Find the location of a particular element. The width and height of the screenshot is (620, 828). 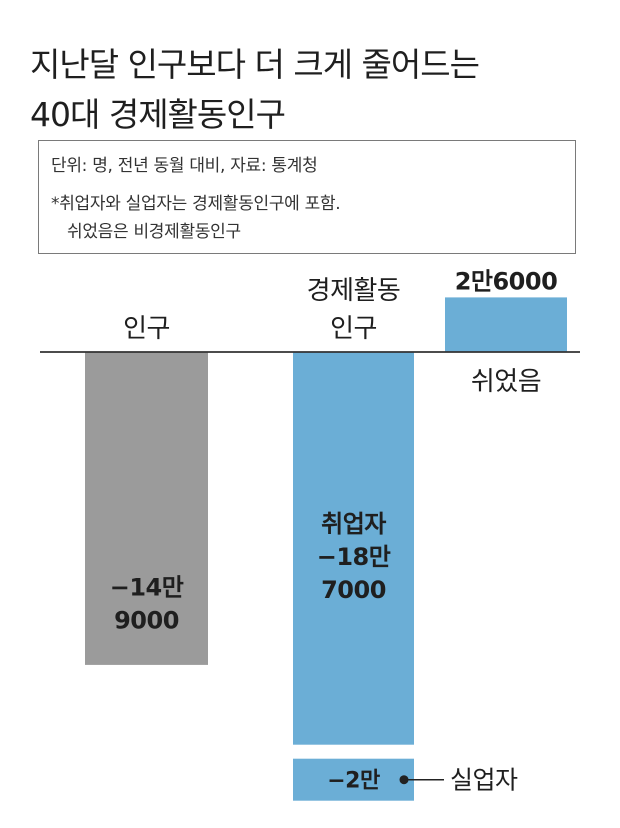

unit-source-note: 단위: 명, 전년 동월 대비, 자료: 통계청 is located at coordinates (184, 166).